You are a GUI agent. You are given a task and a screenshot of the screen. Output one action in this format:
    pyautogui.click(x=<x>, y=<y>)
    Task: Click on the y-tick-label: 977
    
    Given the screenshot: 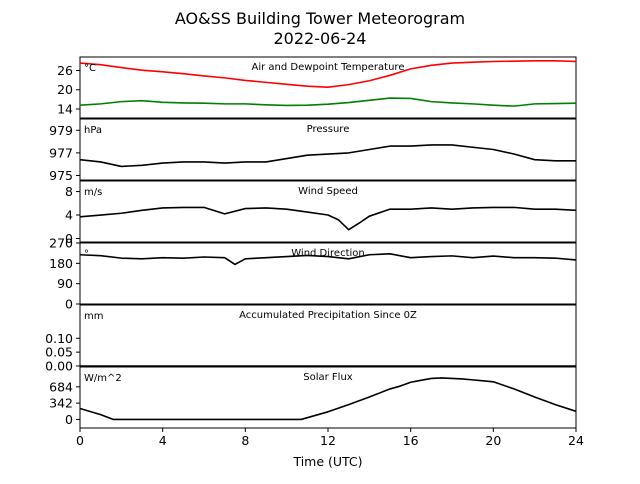 What is the action you would take?
    pyautogui.click(x=61, y=152)
    